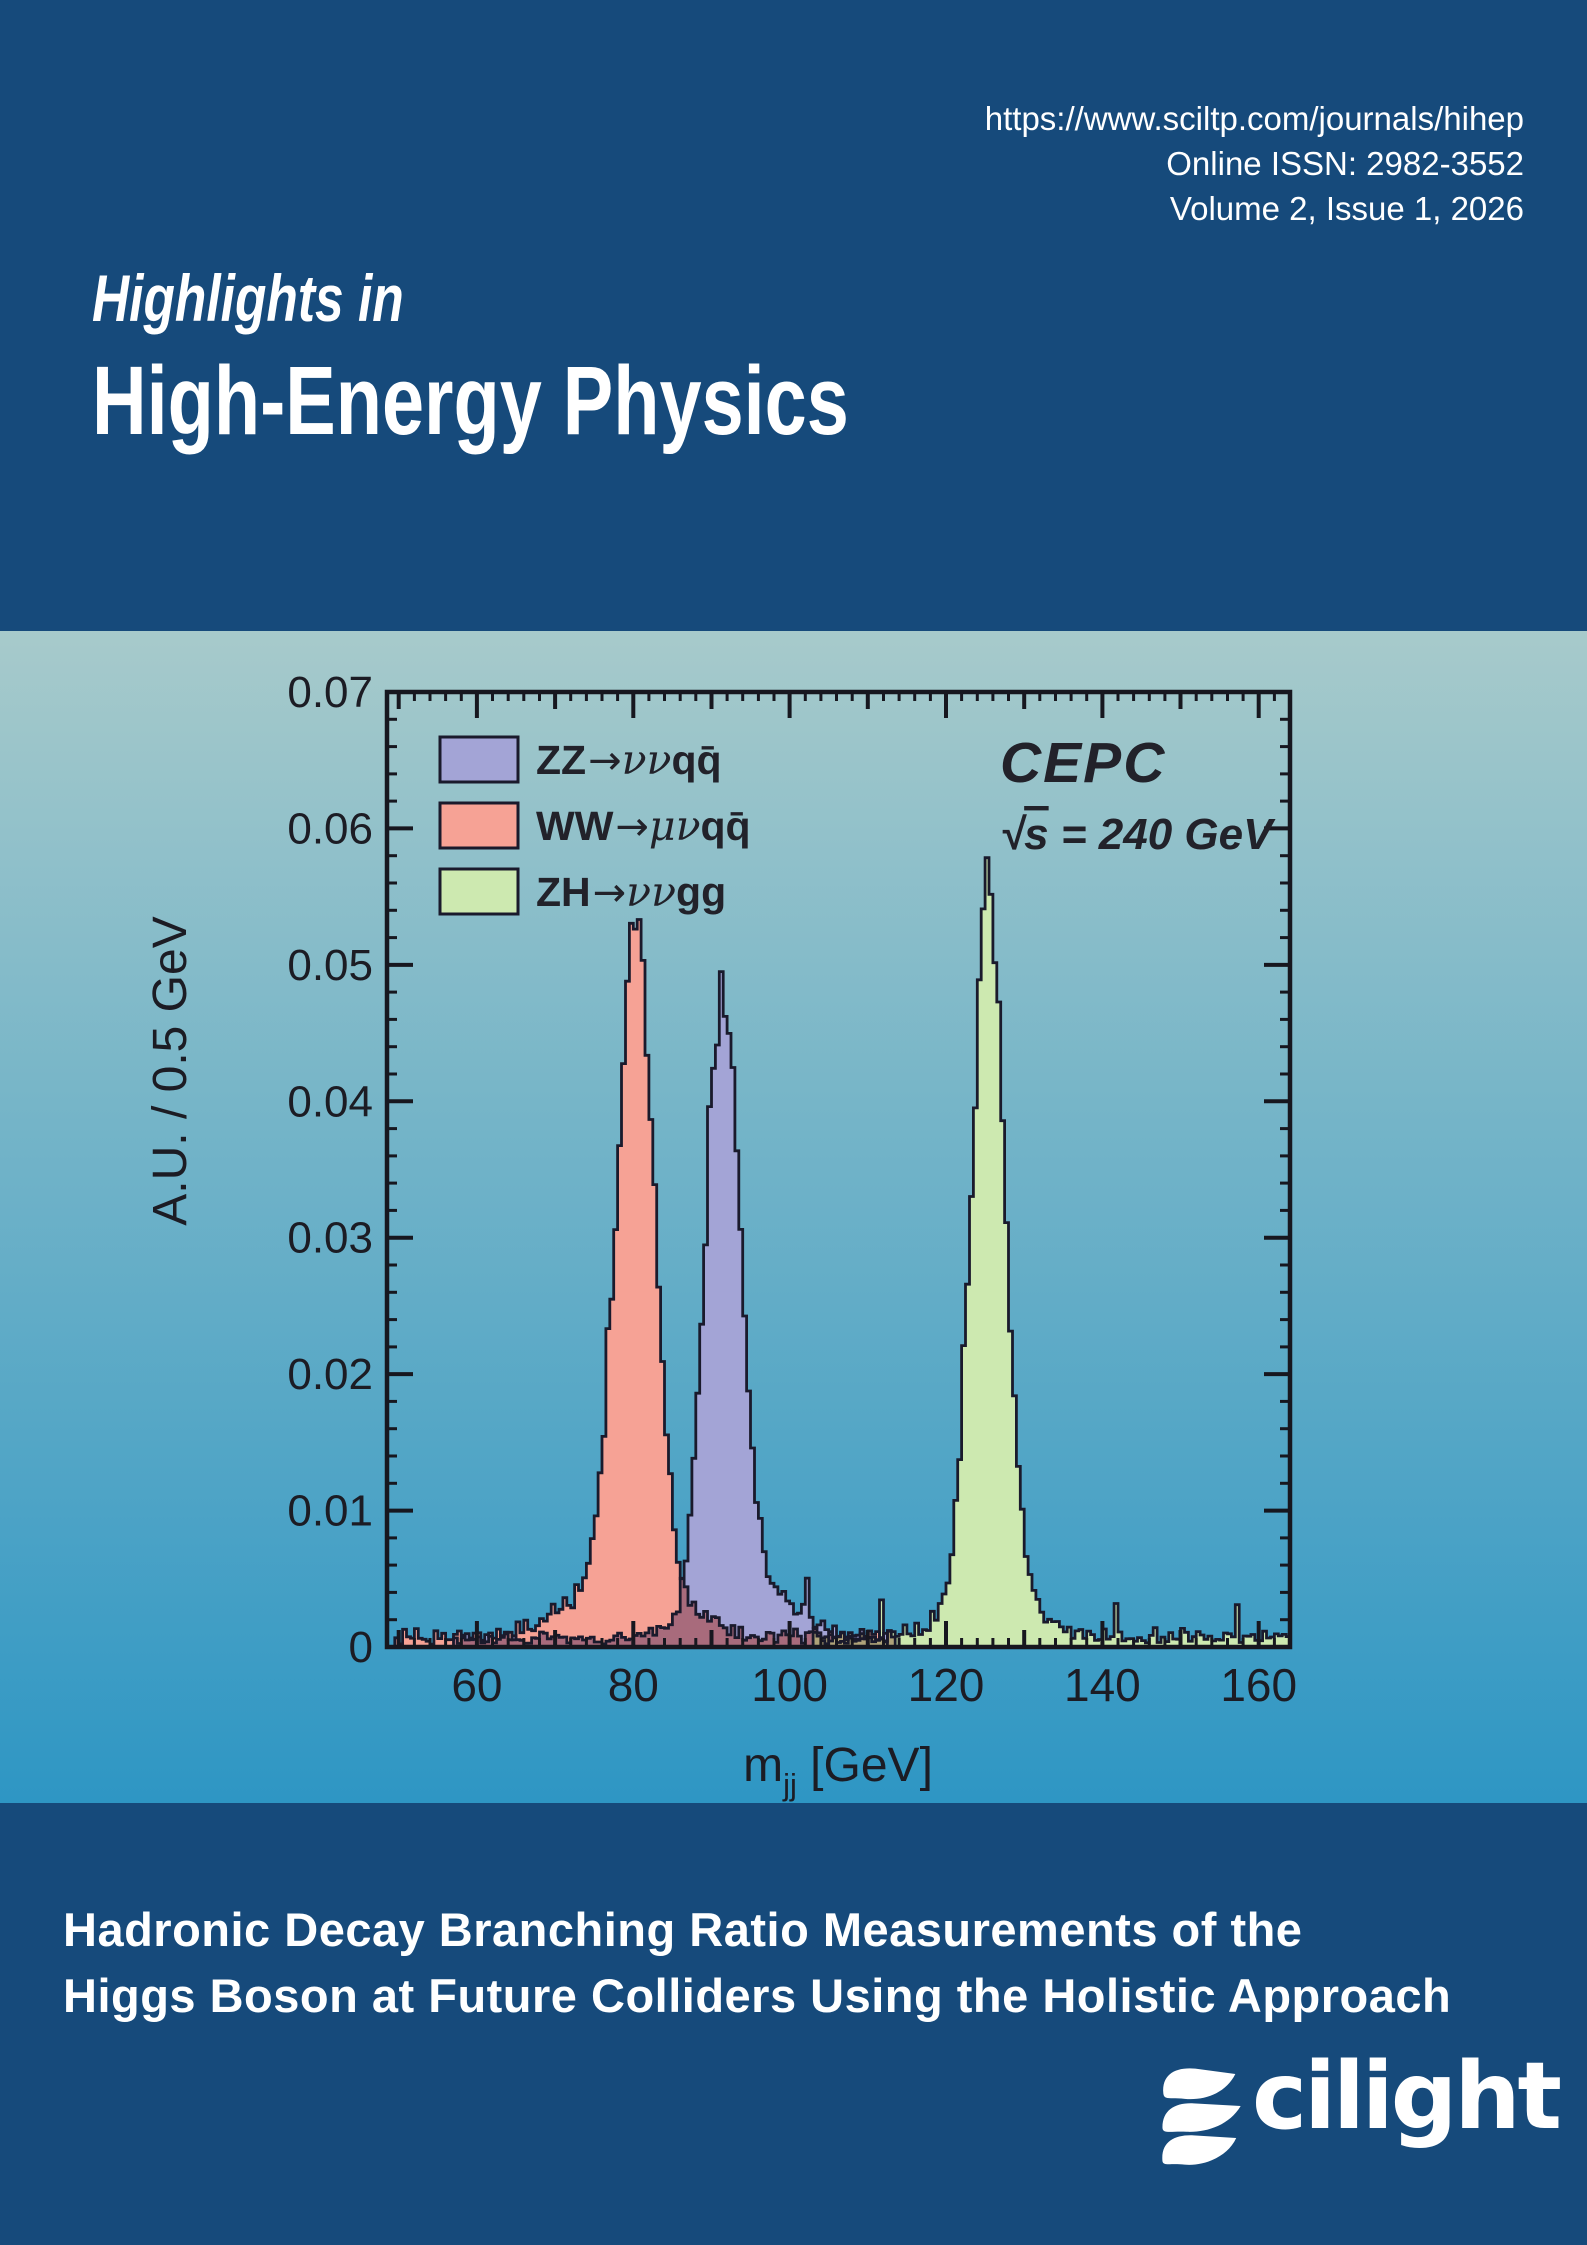 The height and width of the screenshot is (2245, 1587). What do you see at coordinates (479, 891) in the screenshot?
I see `legend-swatch-zh` at bounding box center [479, 891].